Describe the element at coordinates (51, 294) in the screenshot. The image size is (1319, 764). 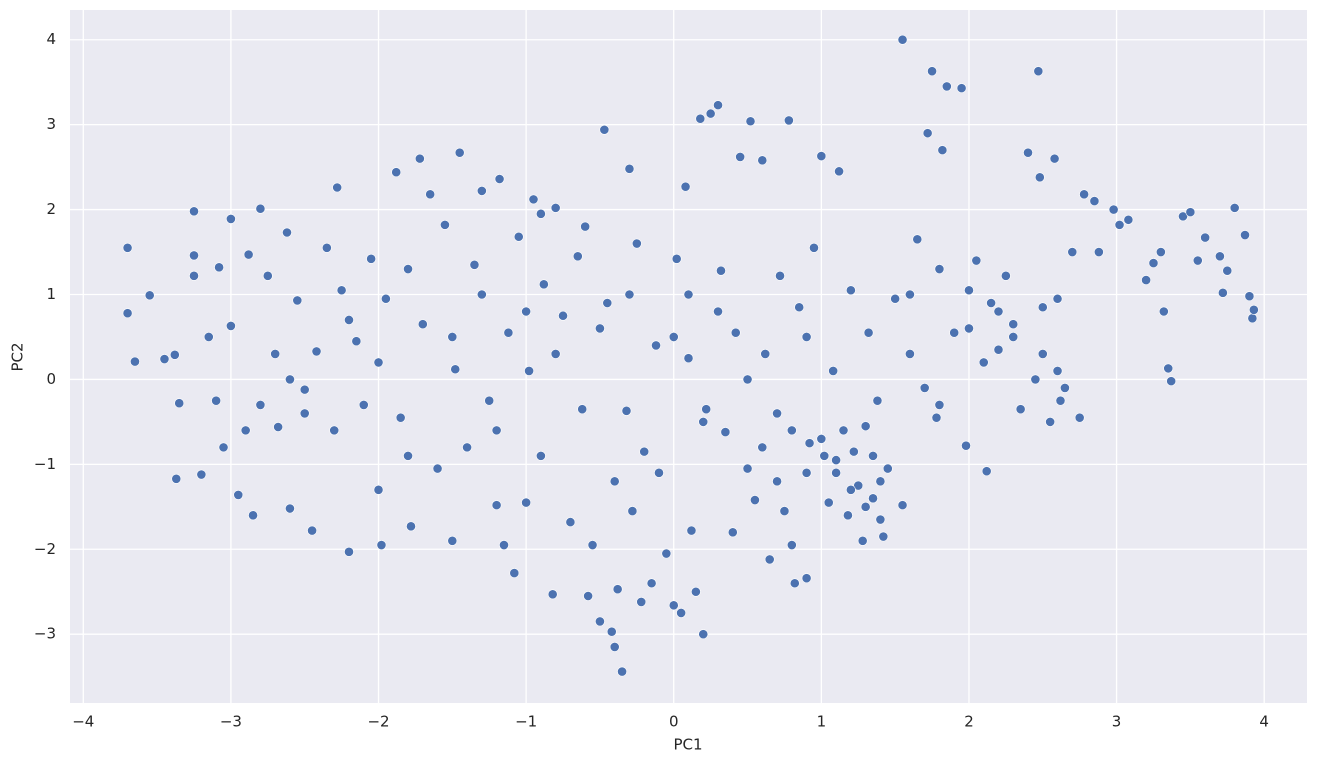
I see `y-tick-label: 1` at that location.